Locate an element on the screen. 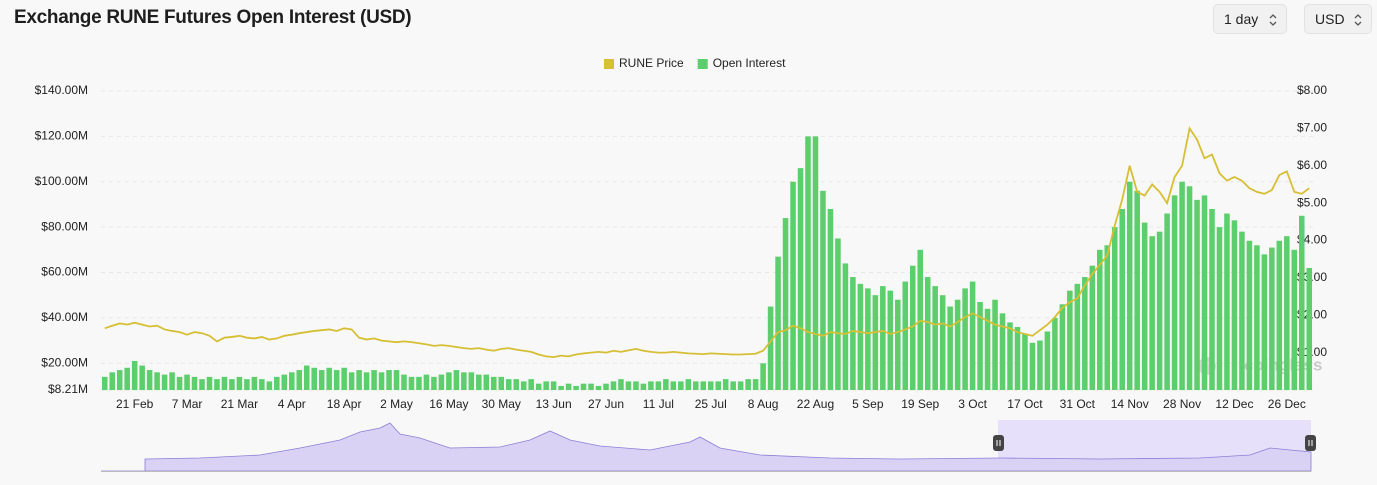  y2-tick-label: $1.00 is located at coordinates (1312, 352).